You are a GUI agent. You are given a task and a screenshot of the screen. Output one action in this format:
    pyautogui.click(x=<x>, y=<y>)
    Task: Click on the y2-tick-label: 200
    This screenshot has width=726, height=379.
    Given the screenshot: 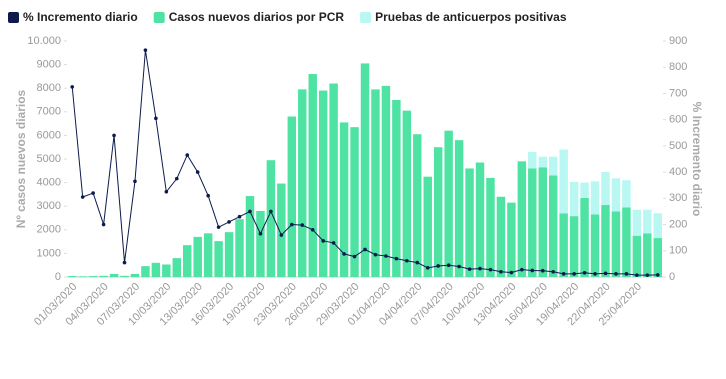 What is the action you would take?
    pyautogui.click(x=678, y=224)
    